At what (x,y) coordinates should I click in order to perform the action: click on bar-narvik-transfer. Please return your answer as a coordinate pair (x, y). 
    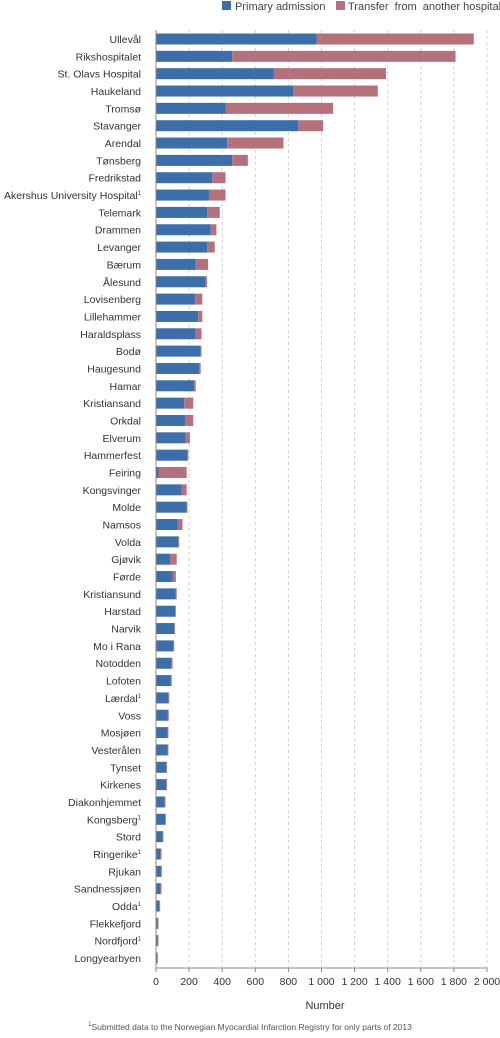
    Looking at the image, I should click on (175, 629).